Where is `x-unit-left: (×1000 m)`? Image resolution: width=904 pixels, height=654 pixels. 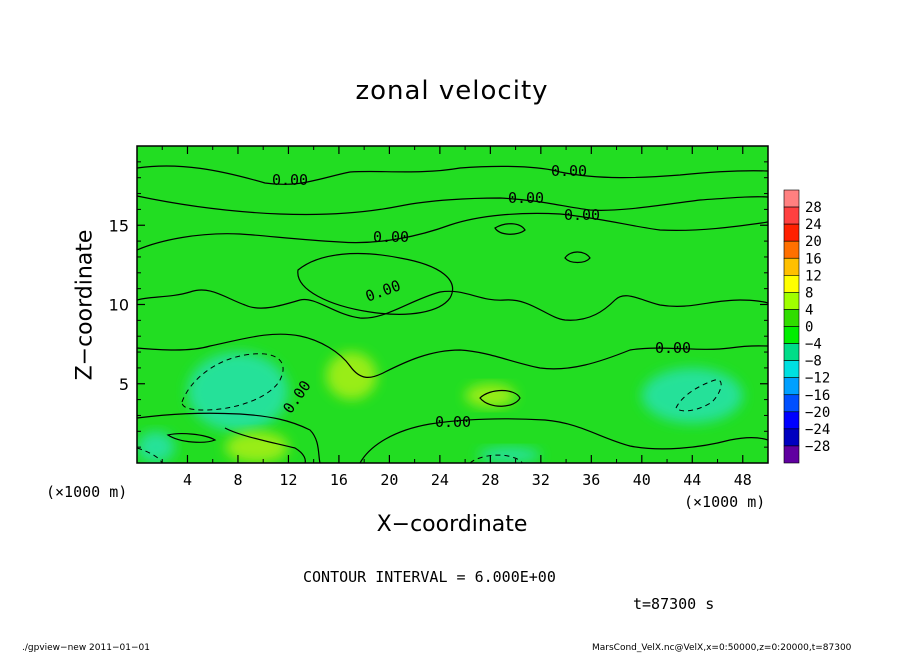
x-unit-left: (×1000 m) is located at coordinates (87, 492).